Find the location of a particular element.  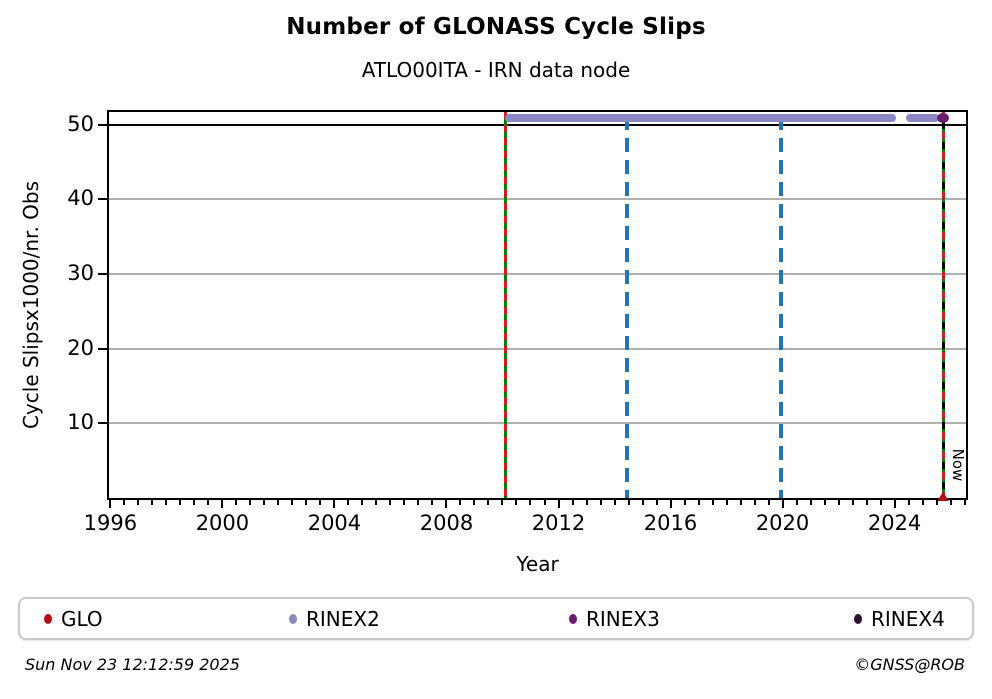

x-minor-tick-2000.5 is located at coordinates (236, 502).